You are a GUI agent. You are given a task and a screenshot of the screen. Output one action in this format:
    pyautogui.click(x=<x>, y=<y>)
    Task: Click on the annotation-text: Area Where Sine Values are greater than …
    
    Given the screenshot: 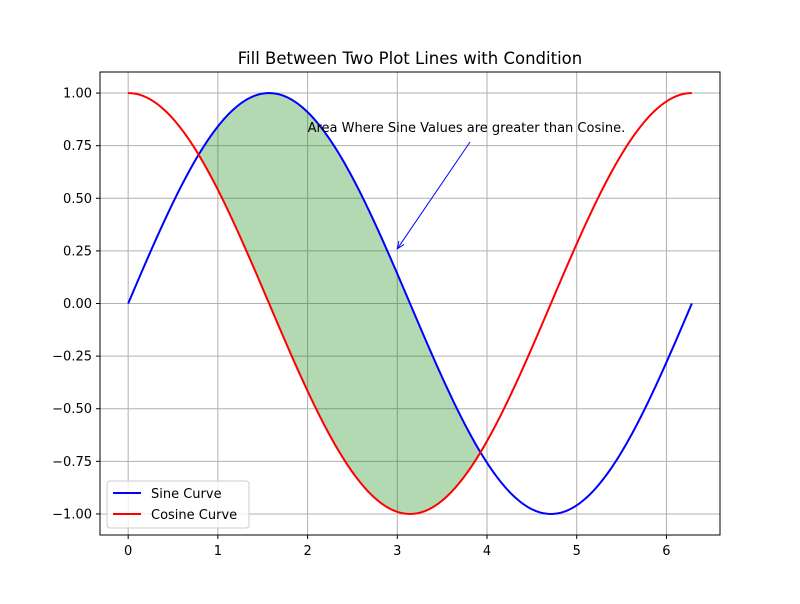 What is the action you would take?
    pyautogui.click(x=467, y=128)
    